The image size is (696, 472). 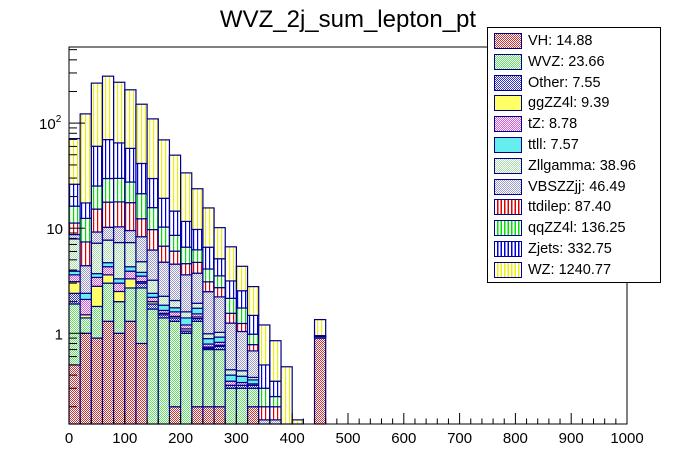 I want to click on legend-entry-vbszzjj: VBSZZjj: 46.49, so click(x=560, y=187).